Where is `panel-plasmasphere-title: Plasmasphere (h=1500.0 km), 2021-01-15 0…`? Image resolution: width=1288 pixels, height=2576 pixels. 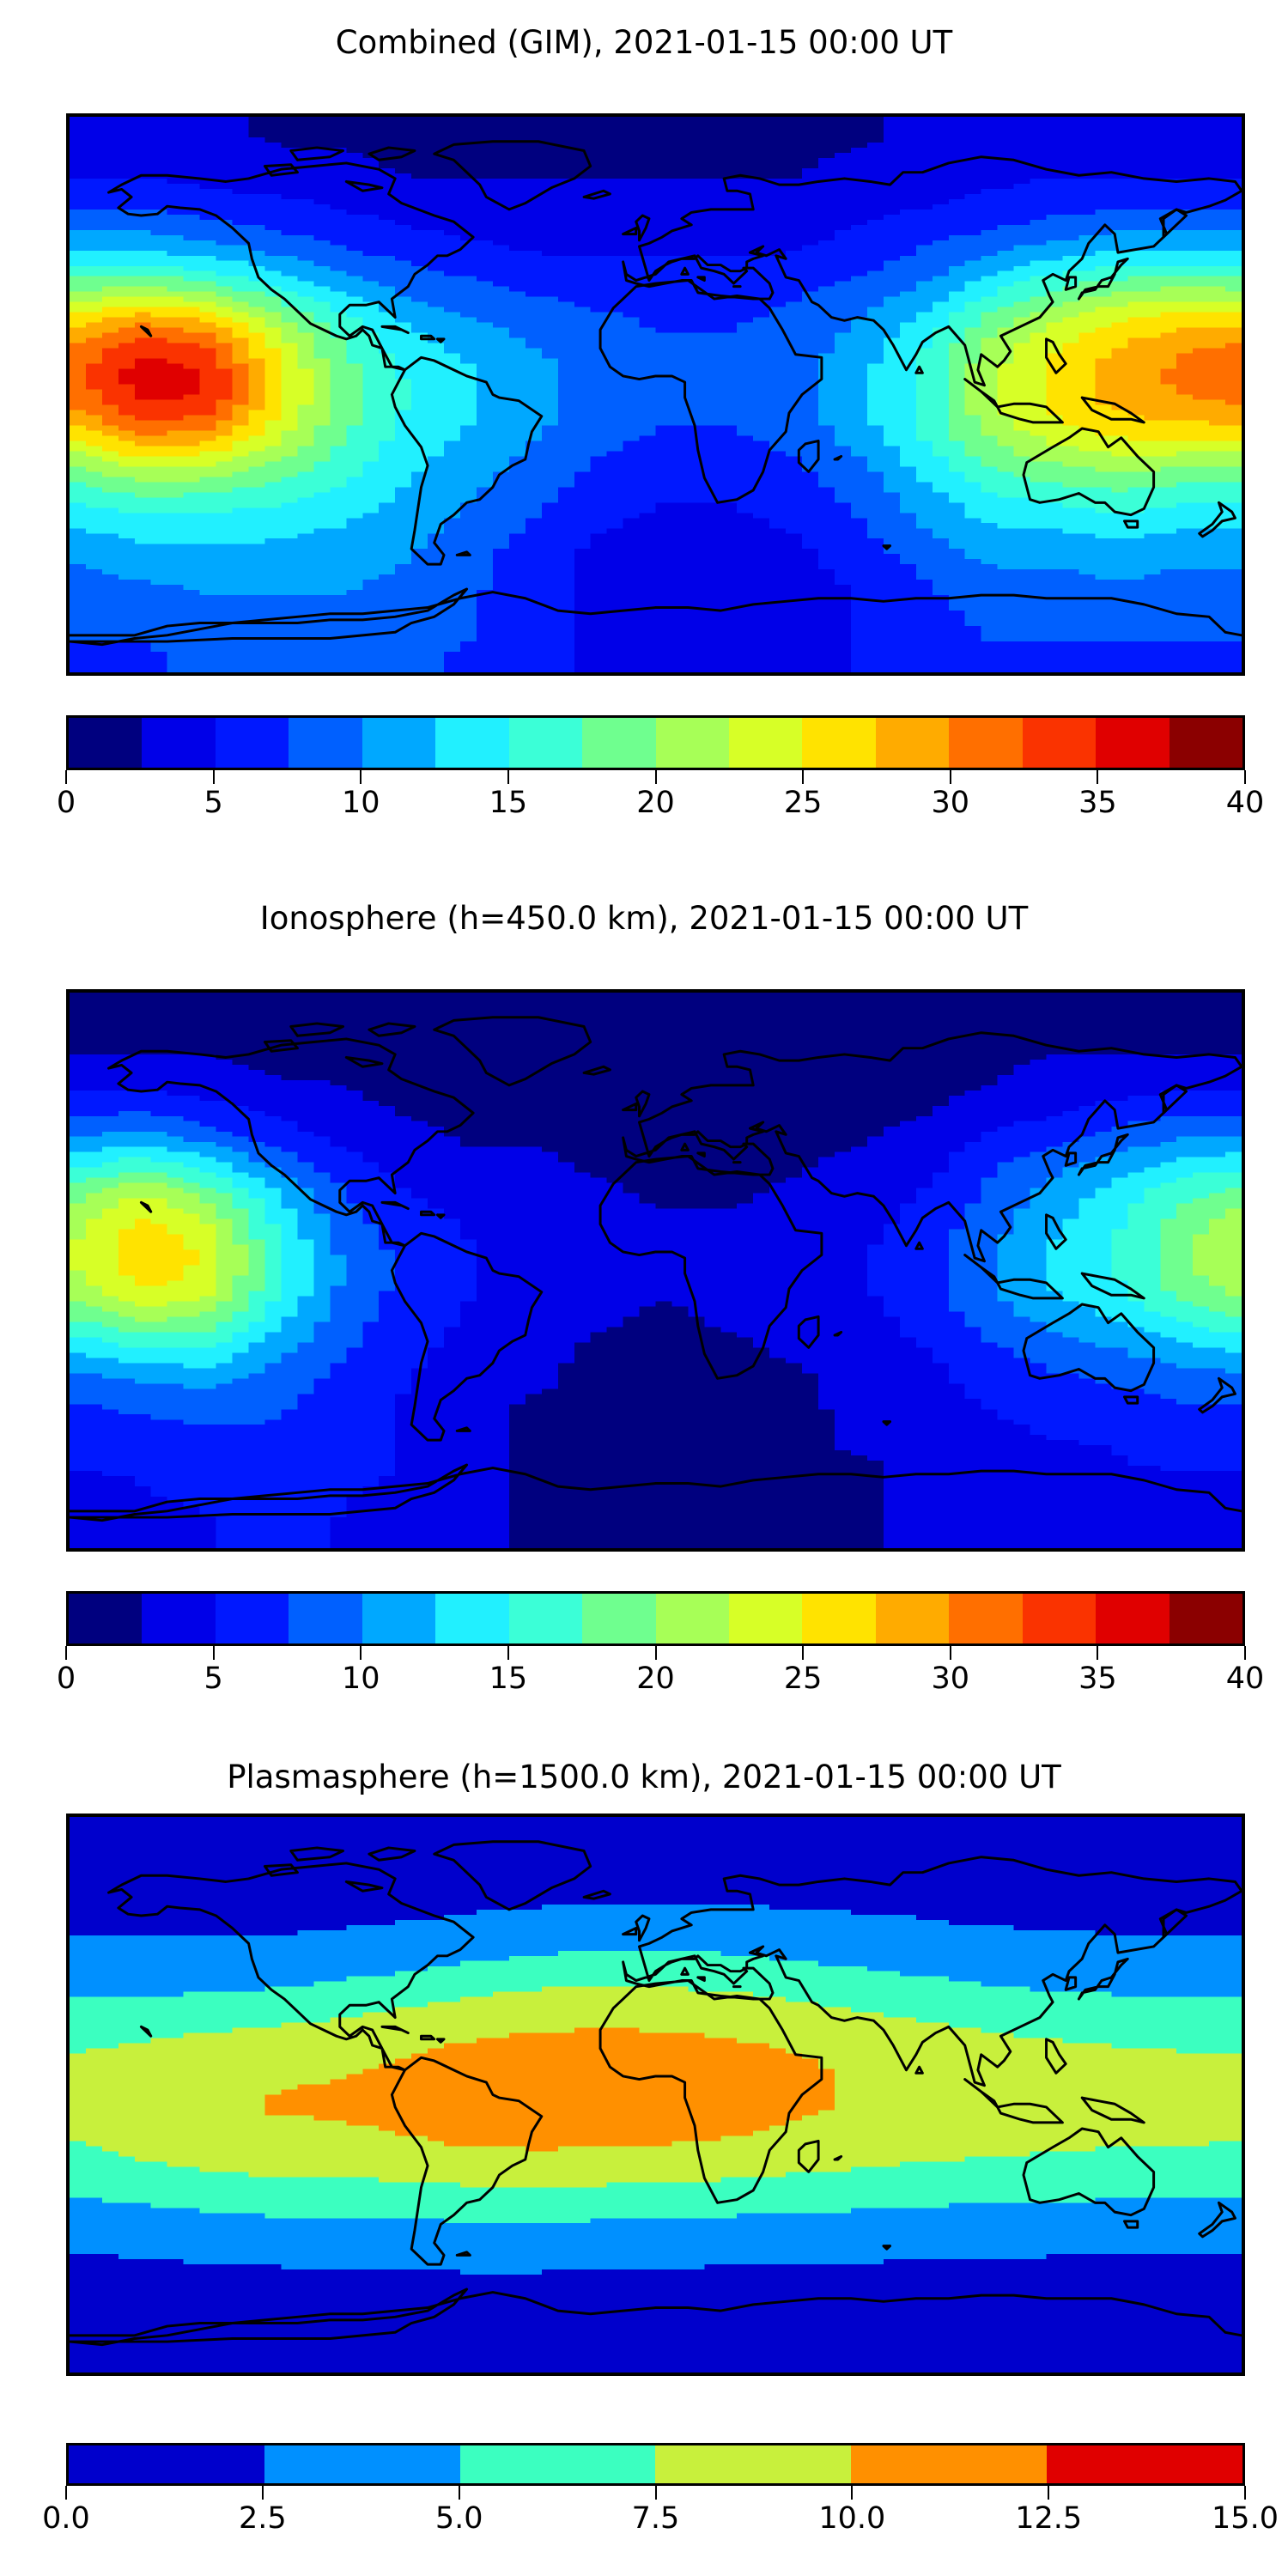 panel-plasmasphere-title: Plasmasphere (h=1500.0 km), 2021-01-15 0… is located at coordinates (644, 1777).